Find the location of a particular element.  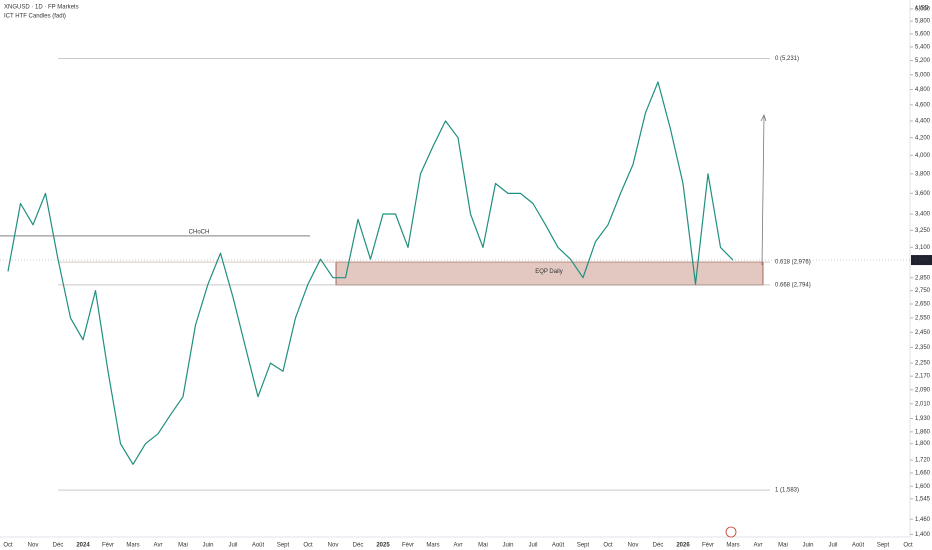

y-axis-label: USD is located at coordinates (922, 9).